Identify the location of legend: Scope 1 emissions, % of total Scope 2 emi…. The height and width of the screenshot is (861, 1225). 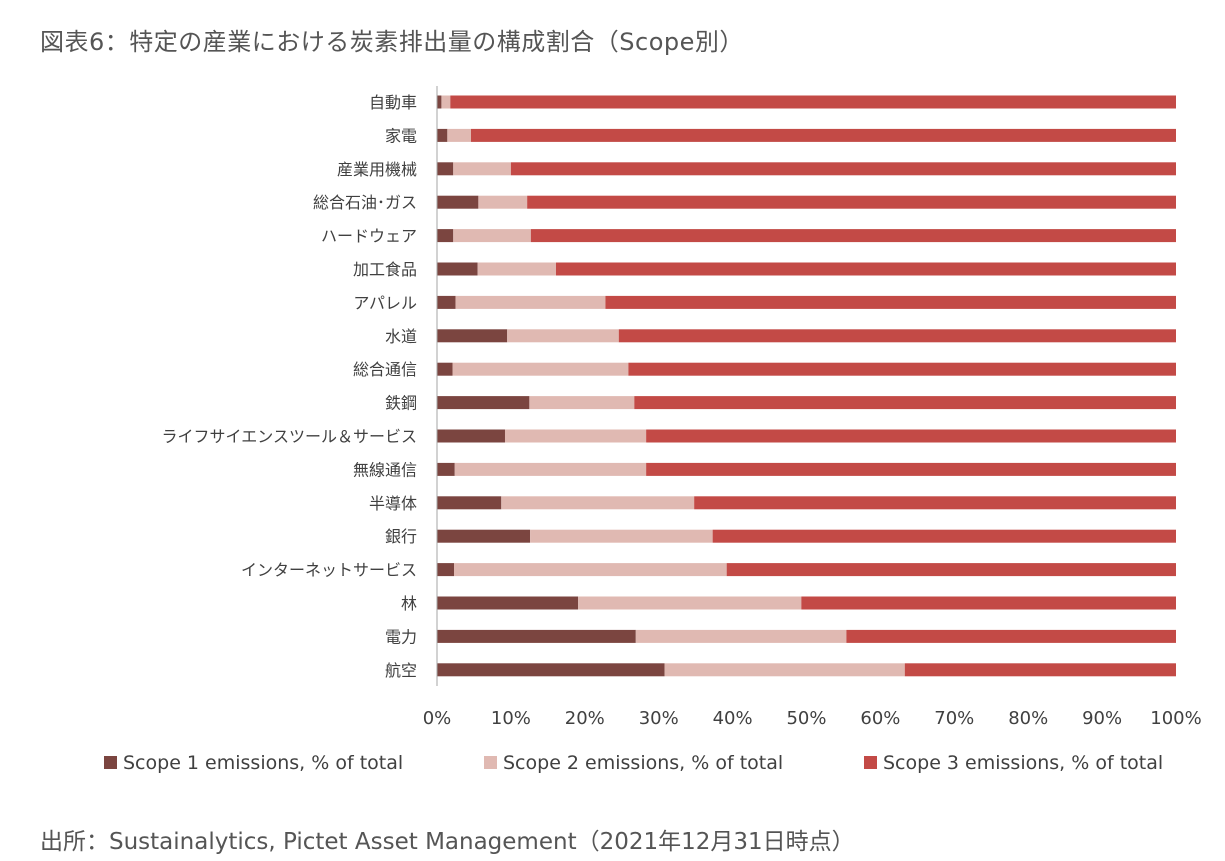
(633, 763).